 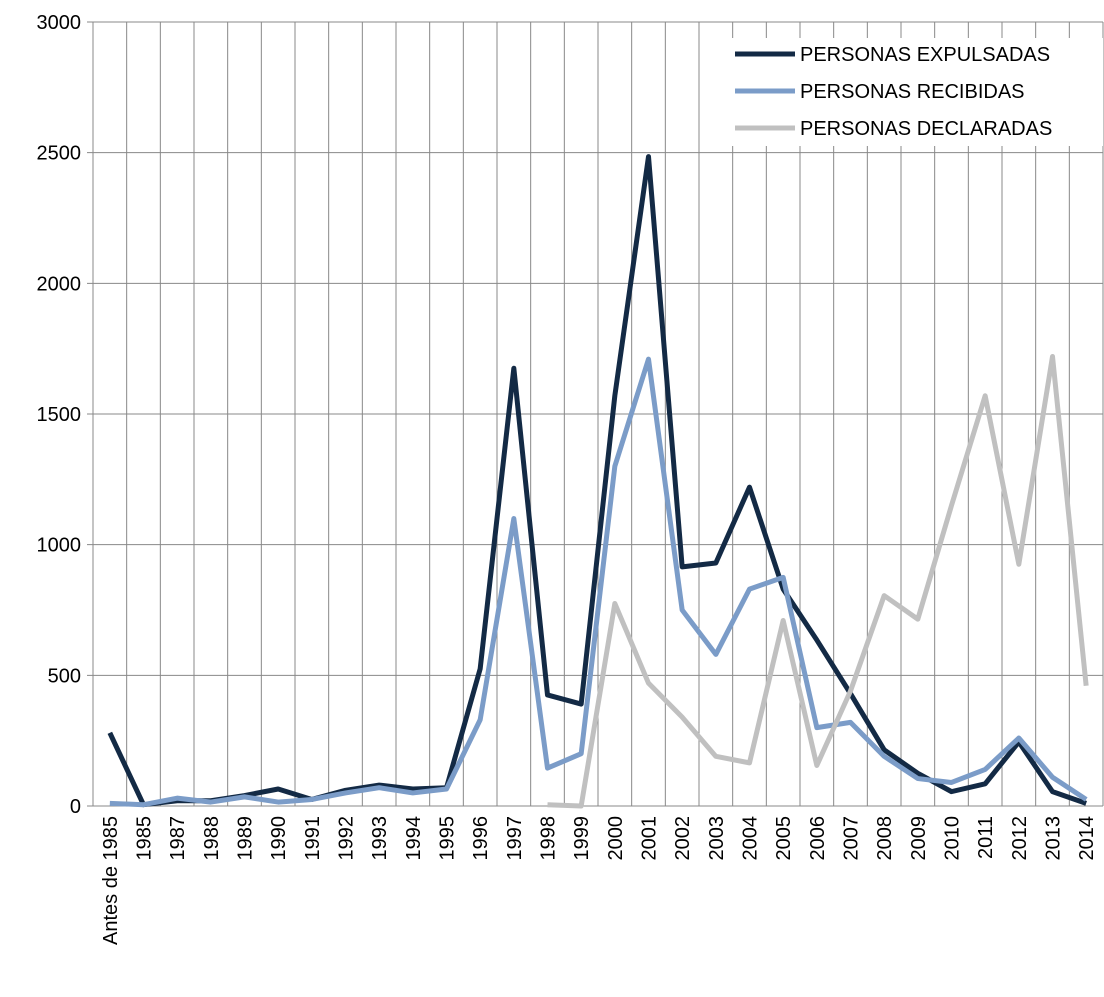 I want to click on x-tick-label: 2002, so click(x=683, y=838).